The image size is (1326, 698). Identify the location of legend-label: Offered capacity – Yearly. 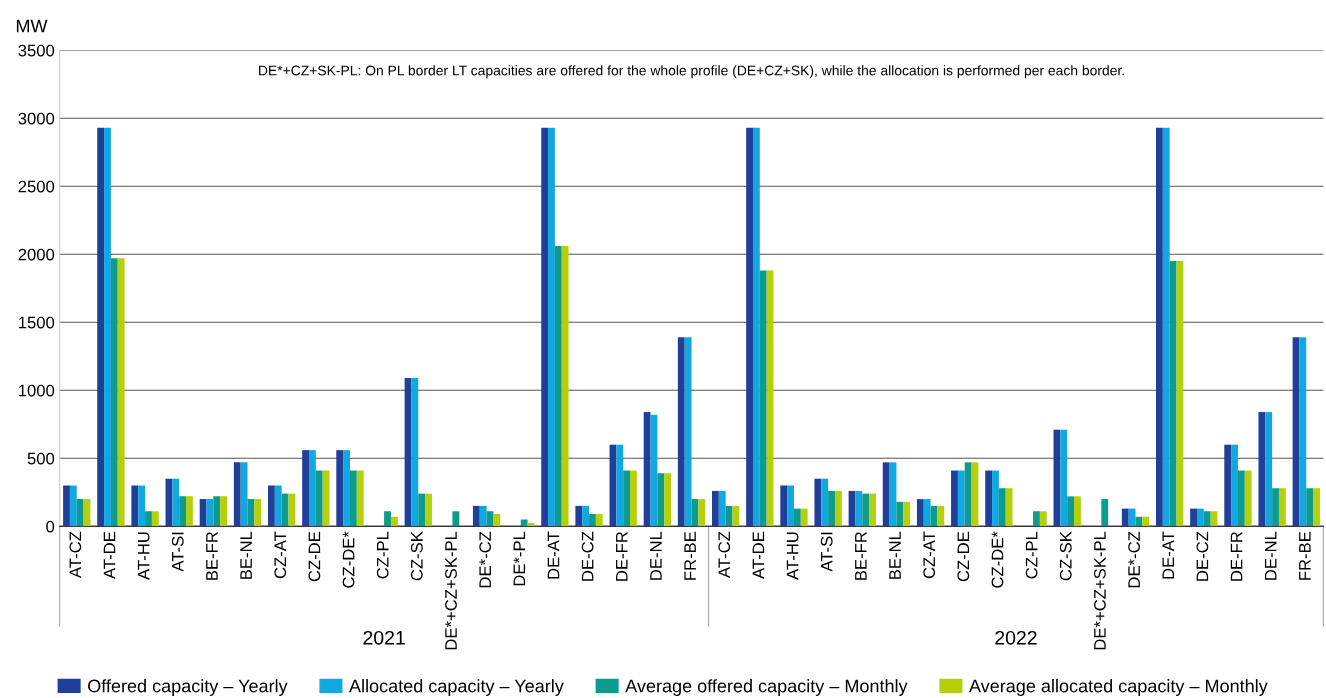
(188, 687).